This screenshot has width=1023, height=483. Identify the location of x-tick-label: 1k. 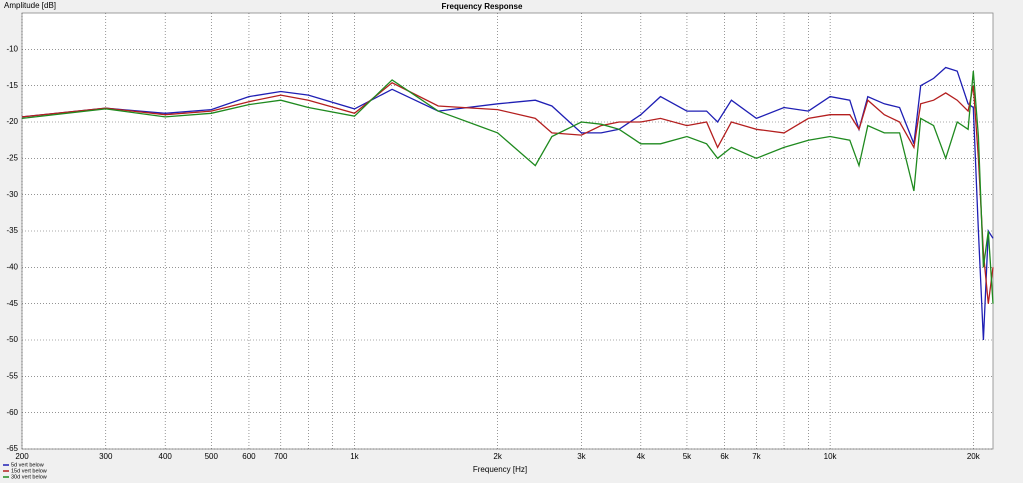
(354, 456).